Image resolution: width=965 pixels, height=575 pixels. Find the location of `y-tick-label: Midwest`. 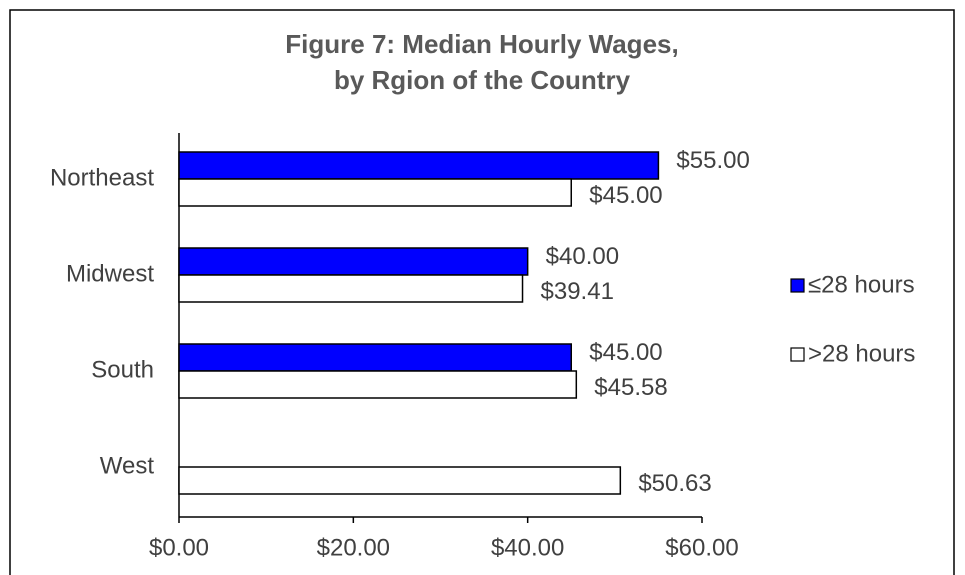

y-tick-label: Midwest is located at coordinates (110, 273).